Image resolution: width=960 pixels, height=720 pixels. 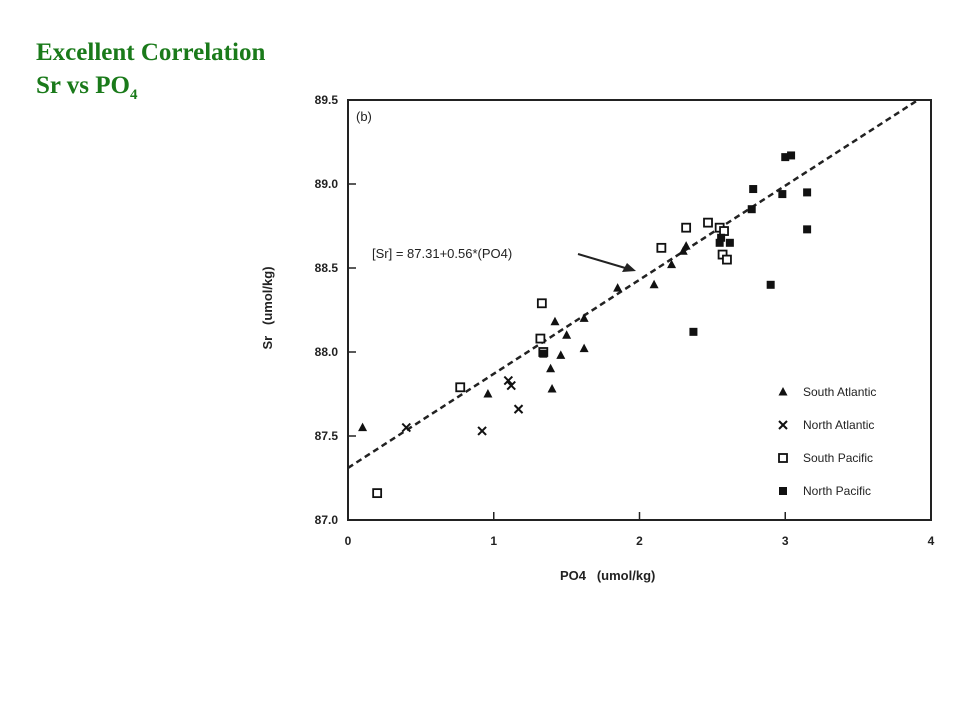 I want to click on x-tick-label: 1, so click(x=493, y=541).